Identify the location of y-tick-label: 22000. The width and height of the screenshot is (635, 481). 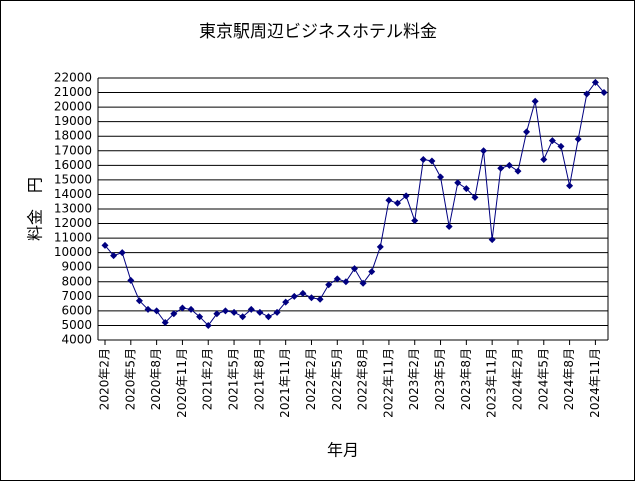
(73, 78).